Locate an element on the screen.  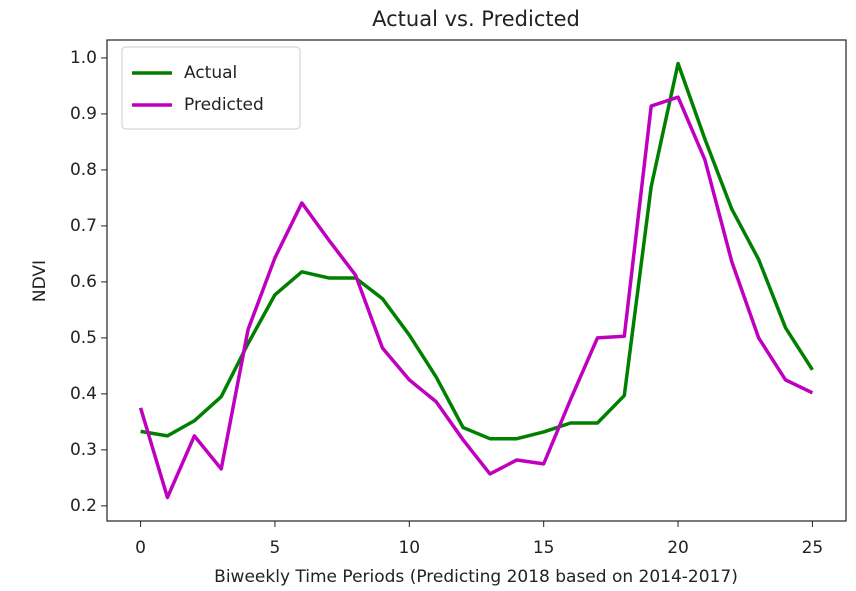
y-tick-label: 0.2 is located at coordinates (83, 506).